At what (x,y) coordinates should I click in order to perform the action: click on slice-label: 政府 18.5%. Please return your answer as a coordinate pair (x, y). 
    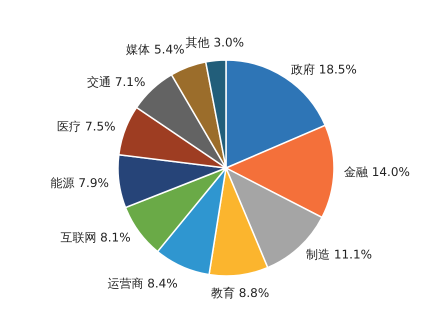
    Looking at the image, I should click on (323, 69).